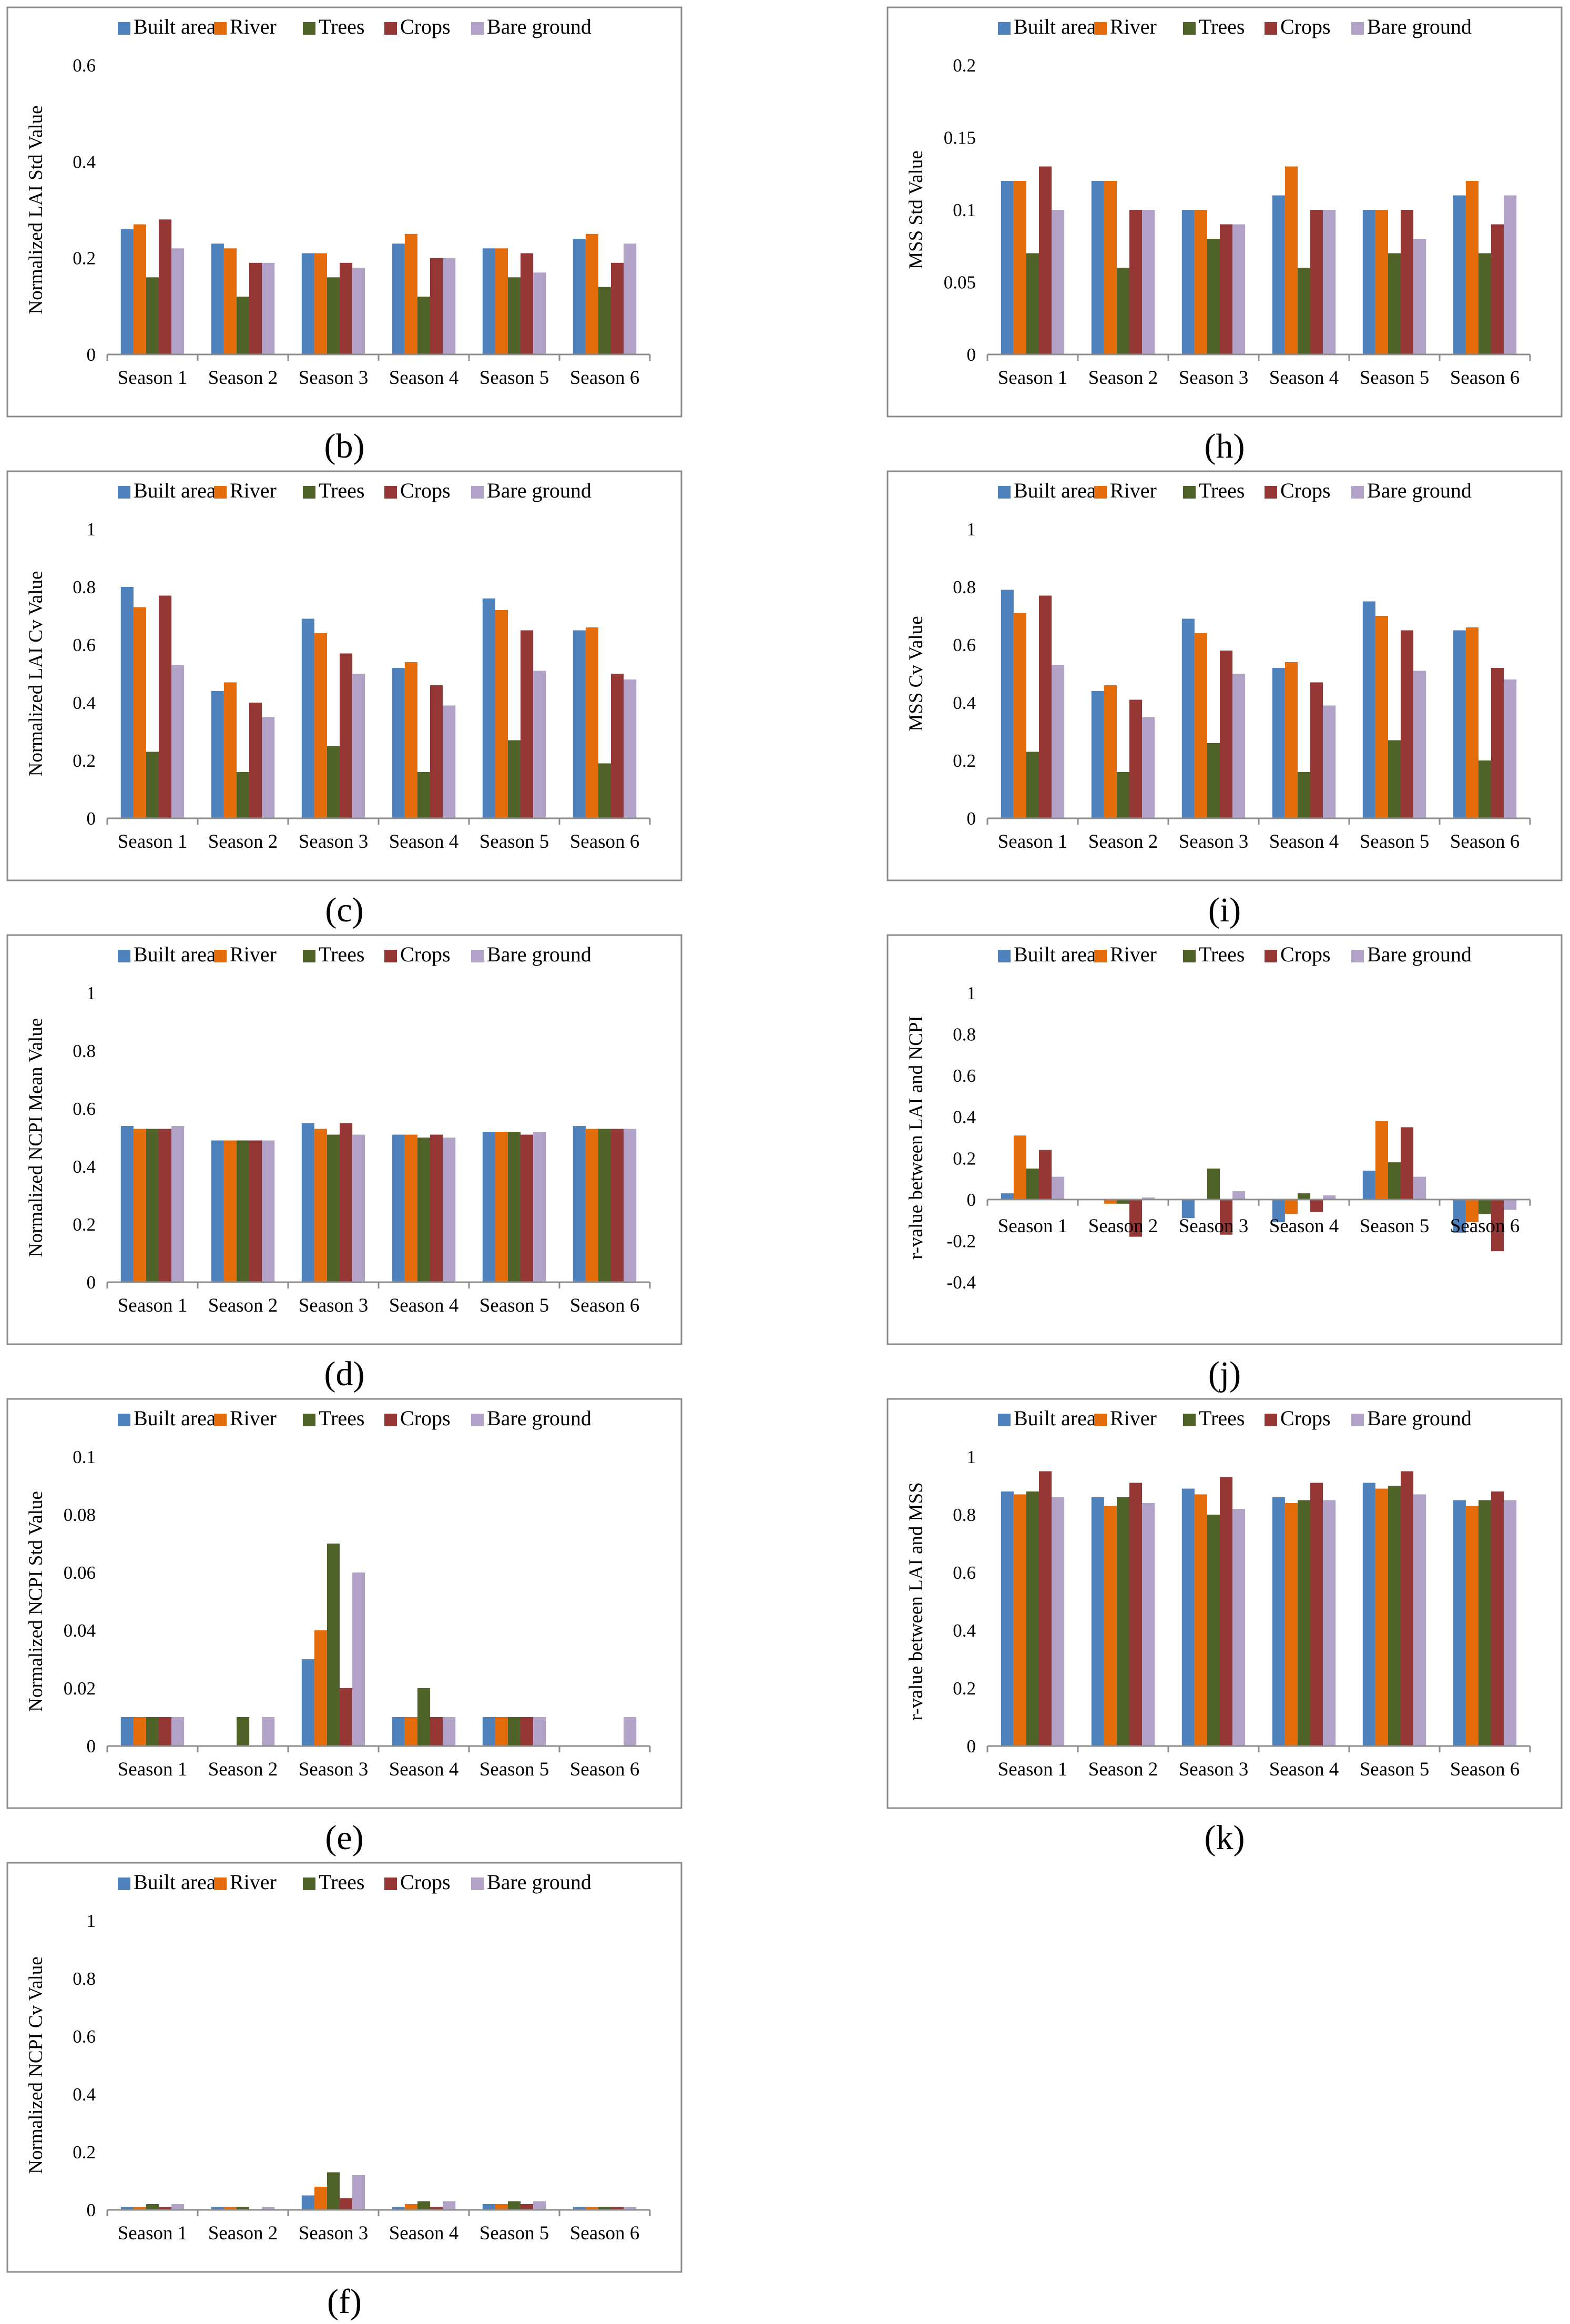 The image size is (1570, 2324). I want to click on legend-swatch-bare-ground, so click(478, 28).